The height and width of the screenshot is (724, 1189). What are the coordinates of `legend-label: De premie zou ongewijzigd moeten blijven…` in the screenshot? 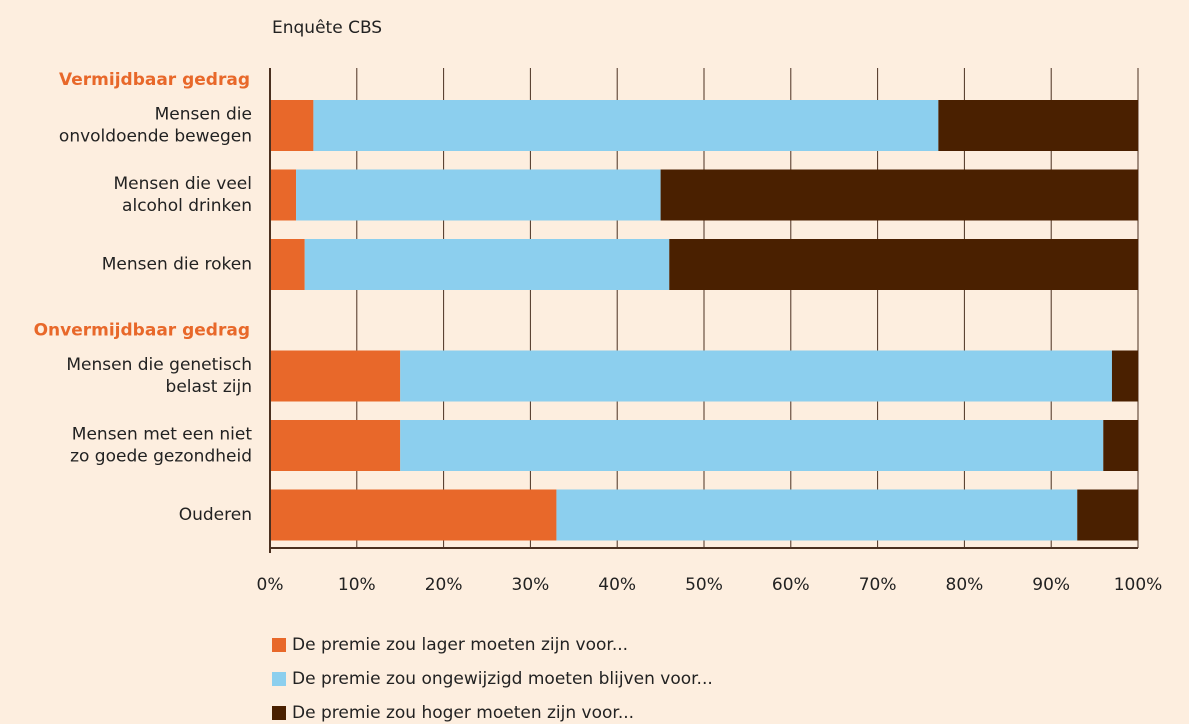 It's located at (502, 679).